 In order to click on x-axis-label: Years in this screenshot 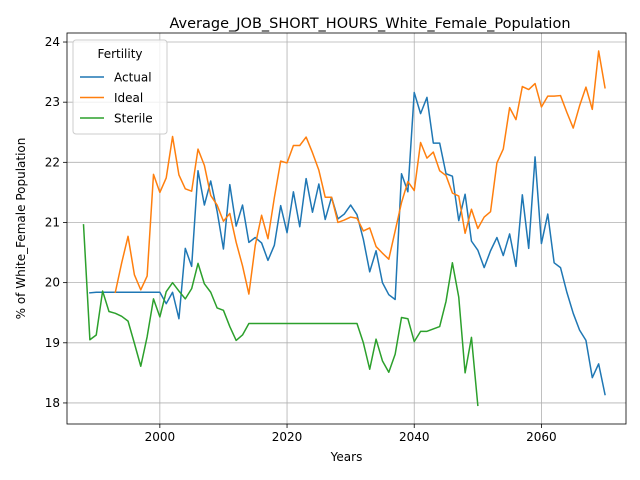, I will do `click(346, 457)`.